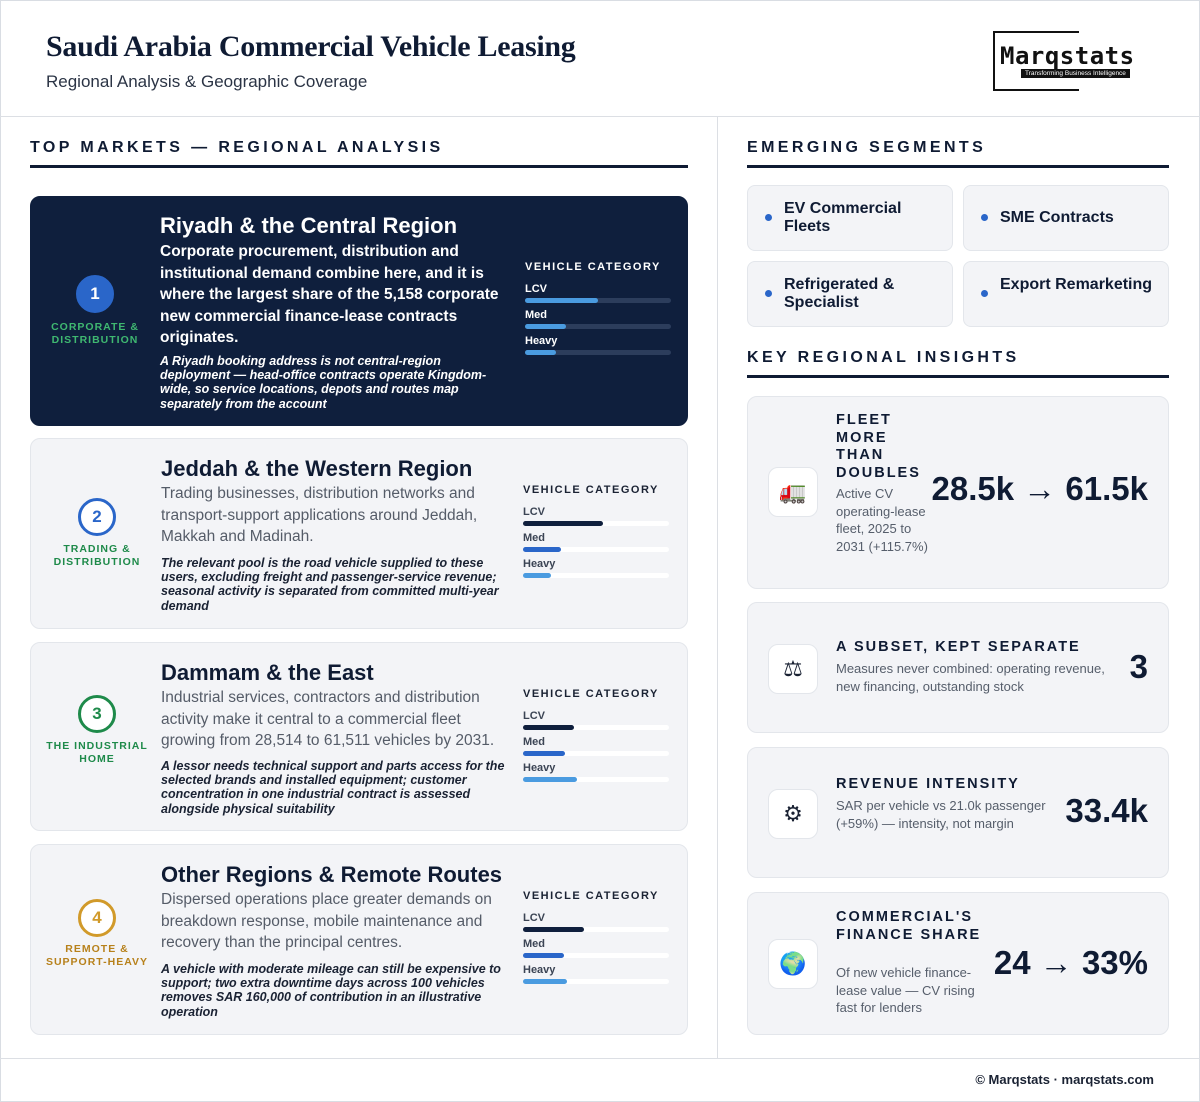 The width and height of the screenshot is (1200, 1102). I want to click on segment-export-remarketing: Export Remarketing, so click(1066, 294).